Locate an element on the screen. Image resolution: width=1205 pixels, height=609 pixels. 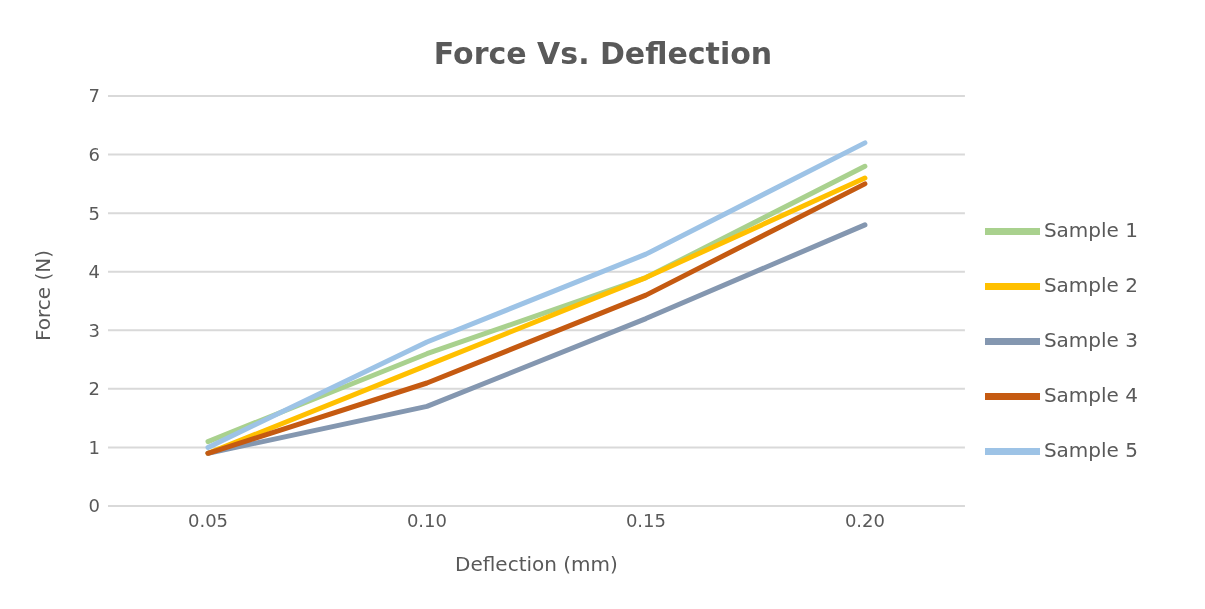
legend-label: Sample 1 is located at coordinates (1090, 229).